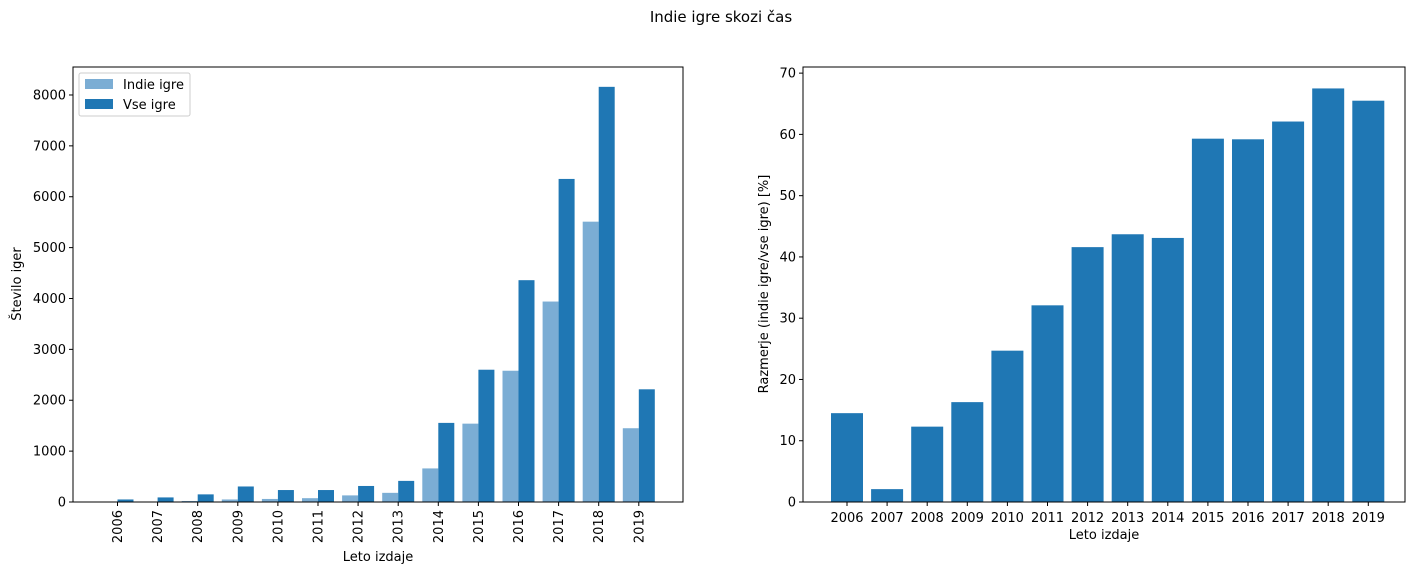 Image resolution: width=1422 pixels, height=573 pixels. What do you see at coordinates (590, 362) in the screenshot?
I see `left-bar-indie-2018` at bounding box center [590, 362].